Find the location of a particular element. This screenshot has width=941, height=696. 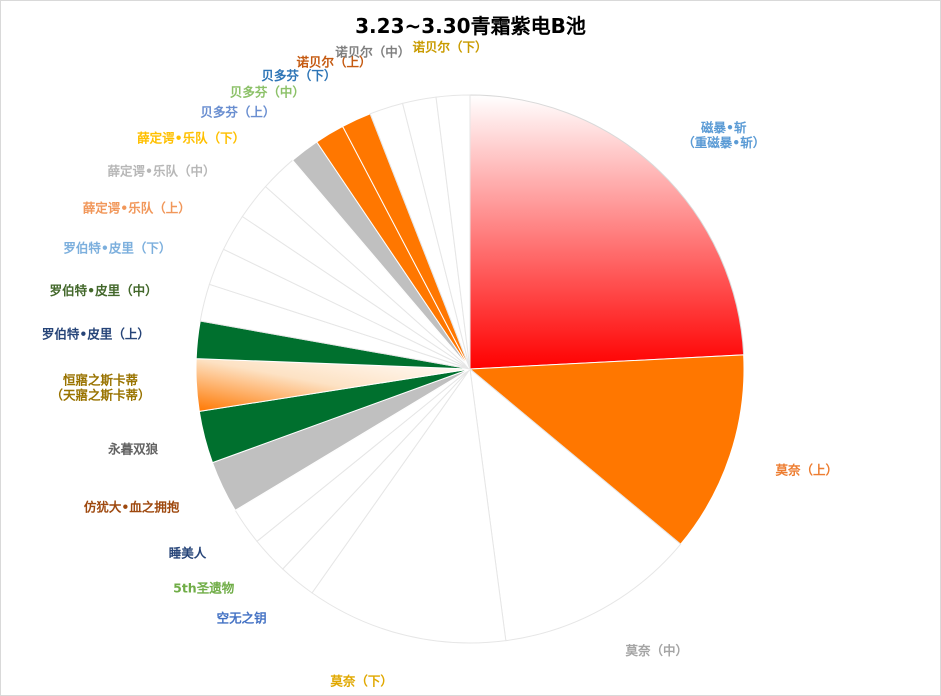

slice-label: 5th圣遗物 is located at coordinates (204, 587).